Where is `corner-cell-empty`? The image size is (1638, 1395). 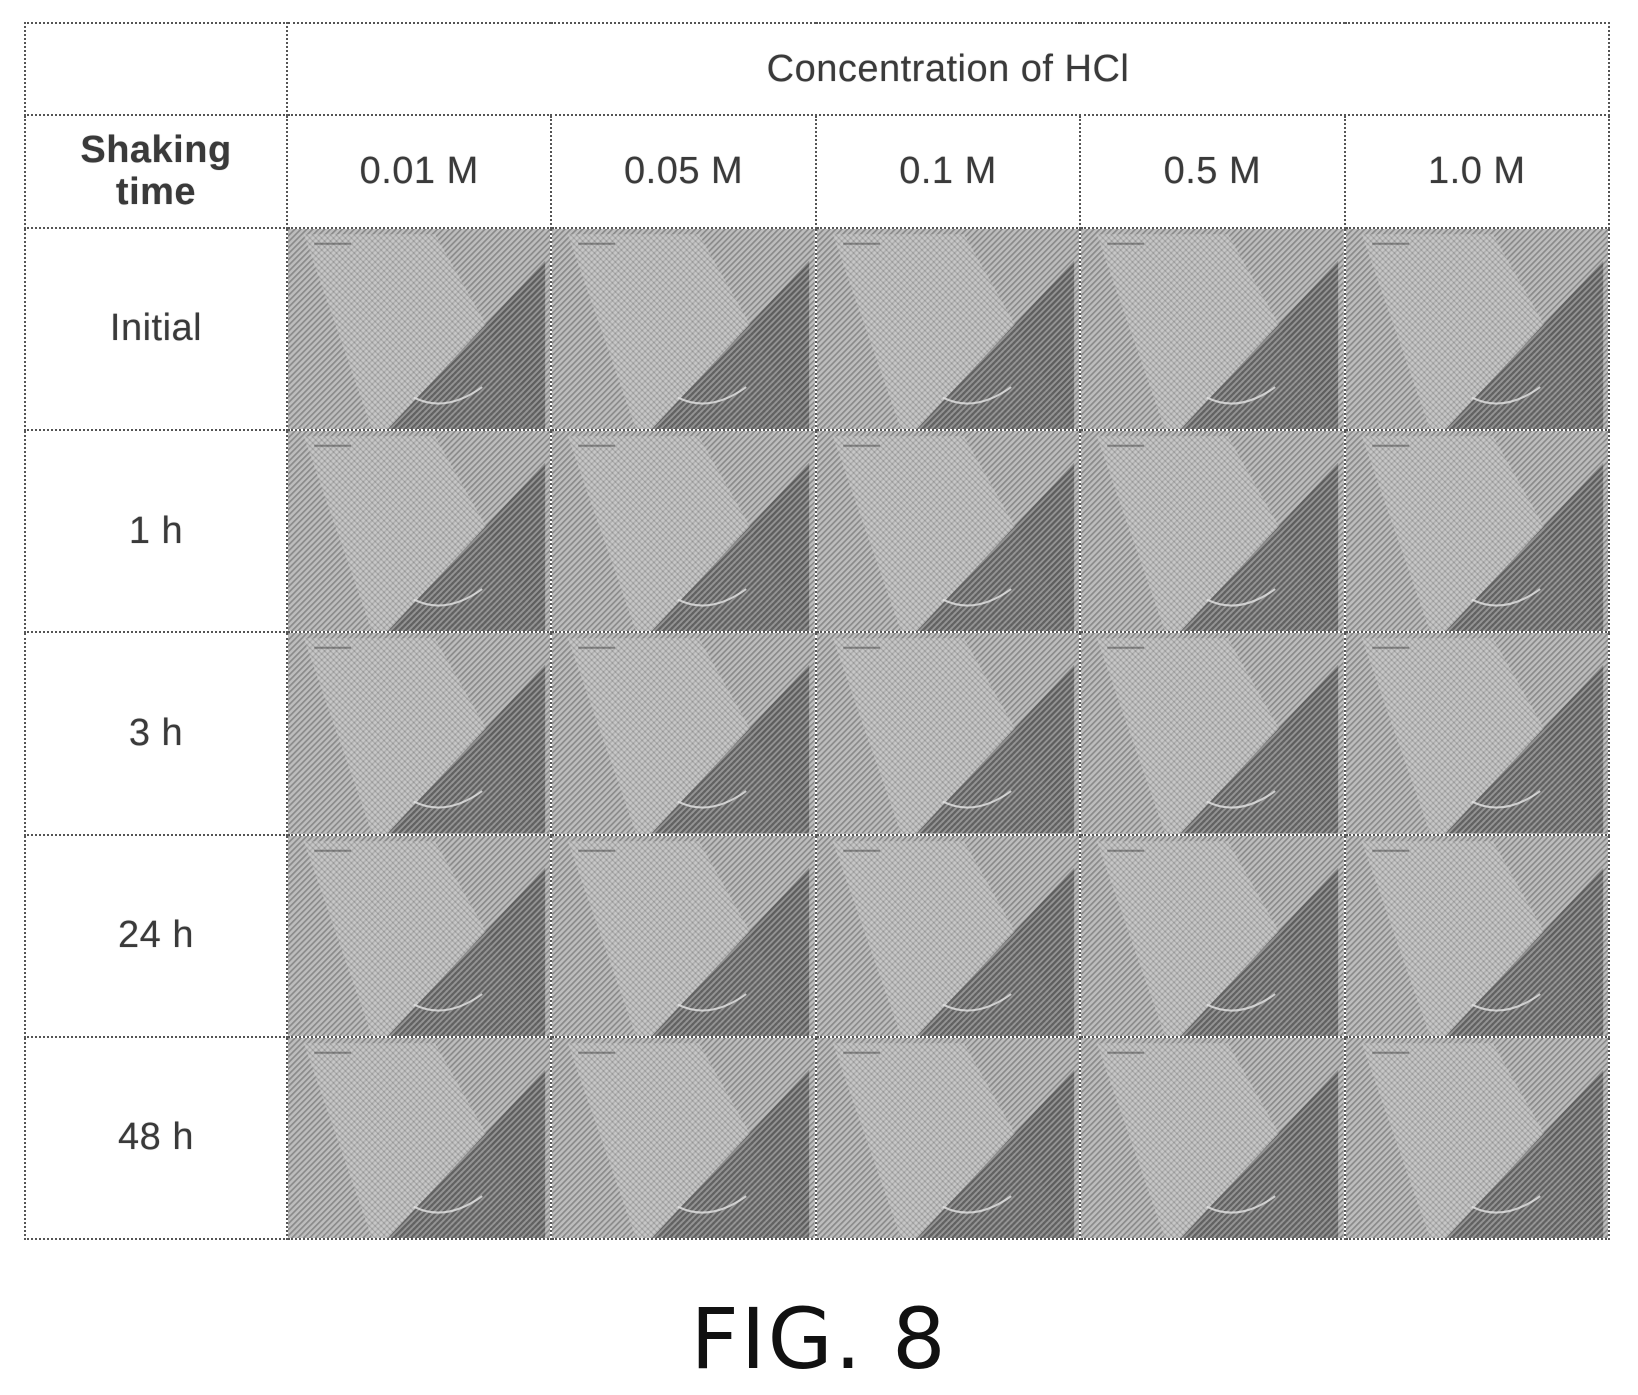 corner-cell-empty is located at coordinates (156, 69).